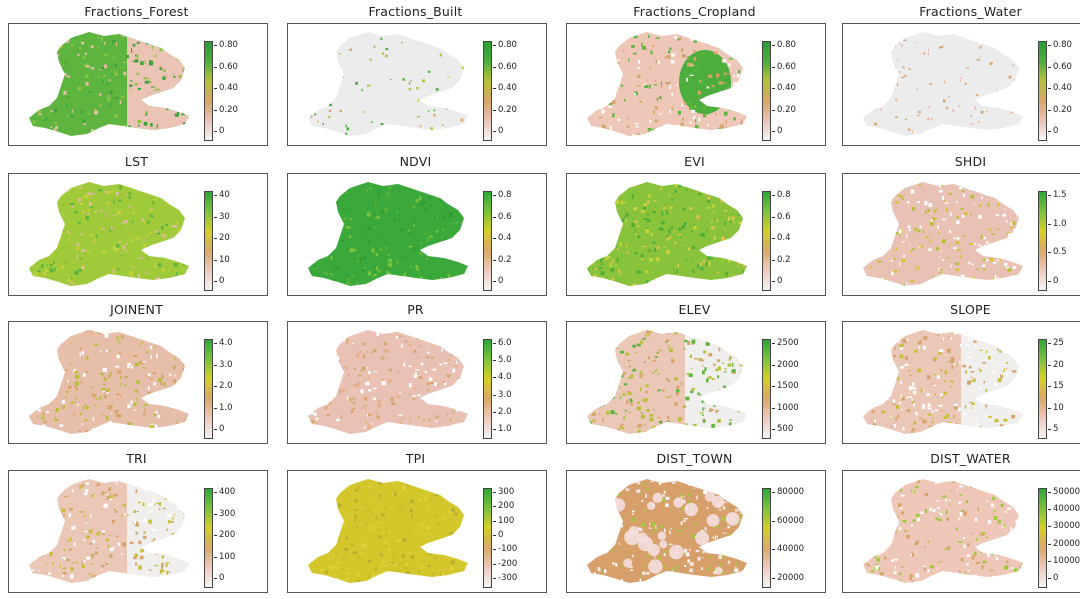 The height and width of the screenshot is (599, 1080). I want to click on map-frame: 300 200 100 0 -100 -200 -300, so click(417, 531).